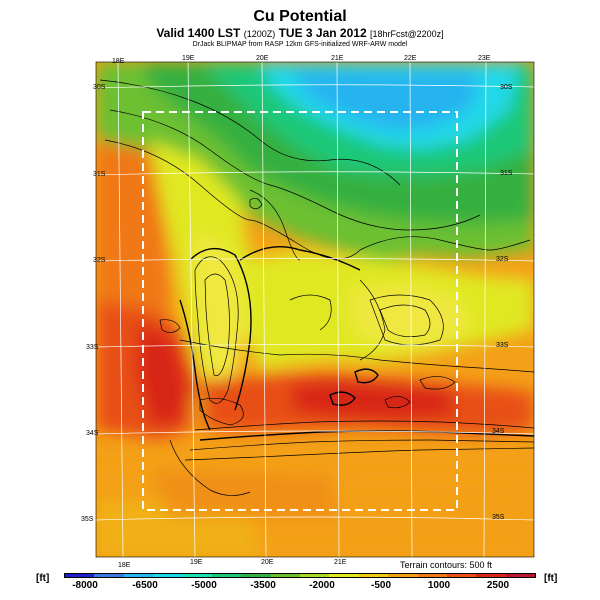 The image size is (600, 600). I want to click on lon-label-top: 20E, so click(262, 58).